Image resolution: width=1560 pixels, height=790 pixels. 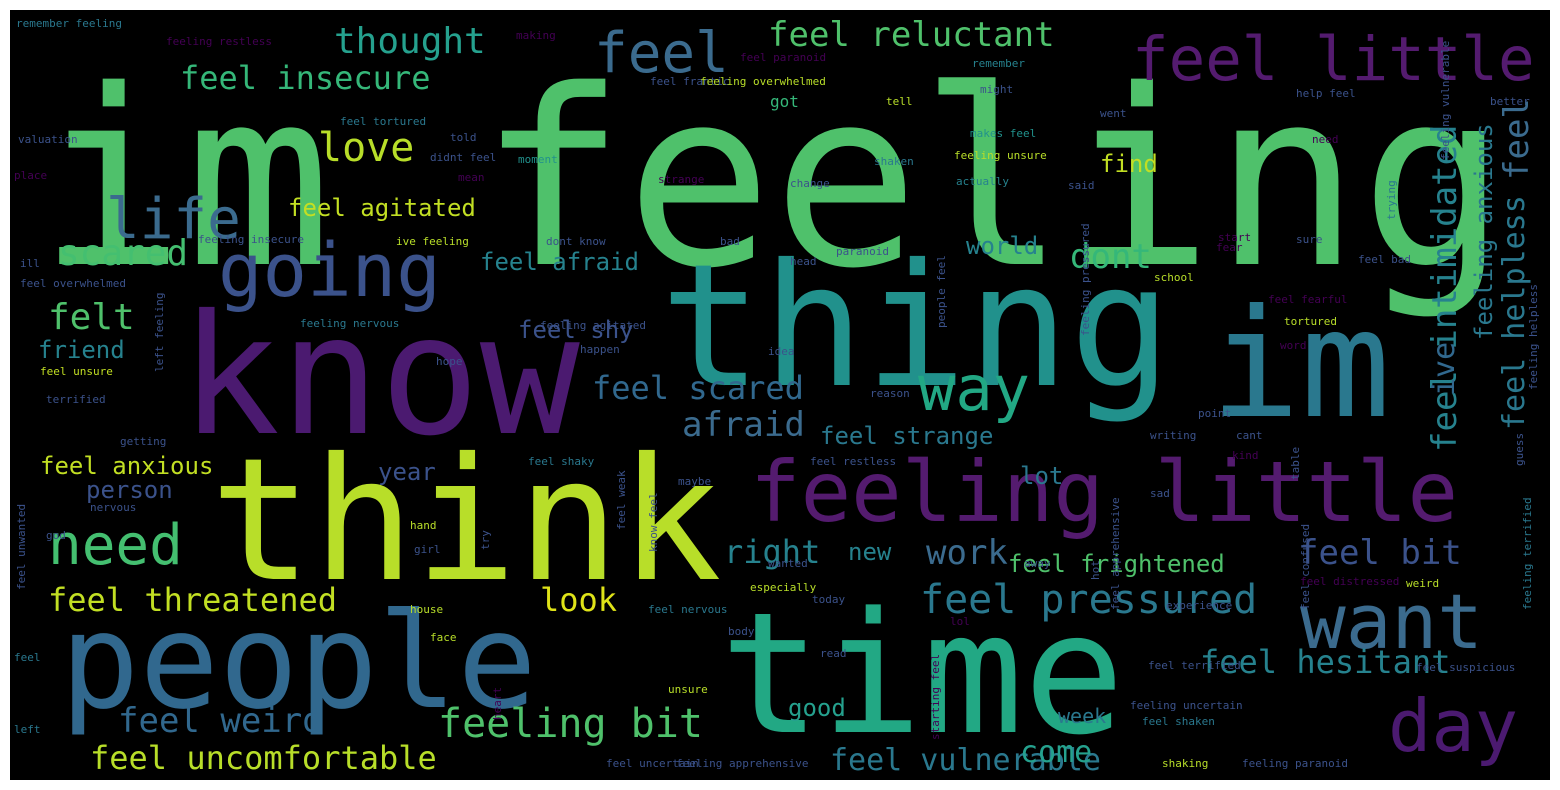 I want to click on word: told, so click(x=463, y=137).